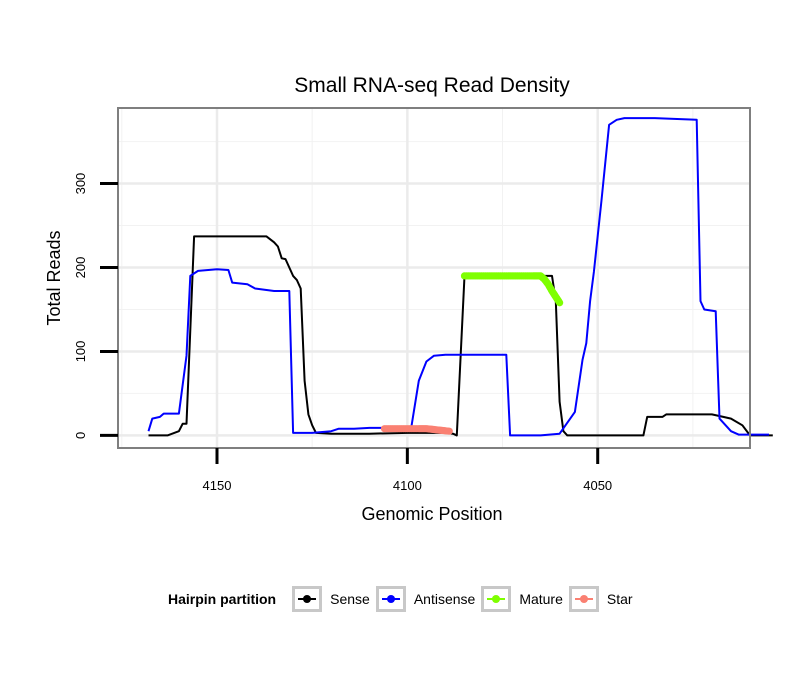 This screenshot has height=690, width=810. I want to click on legend-item-mature: Mature, so click(522, 599).